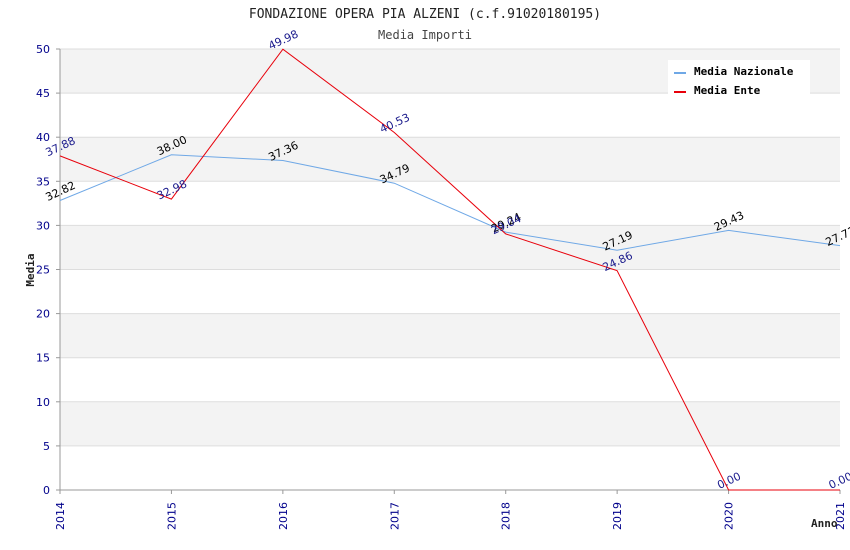  I want to click on y-tick-label: 10, so click(43, 402).